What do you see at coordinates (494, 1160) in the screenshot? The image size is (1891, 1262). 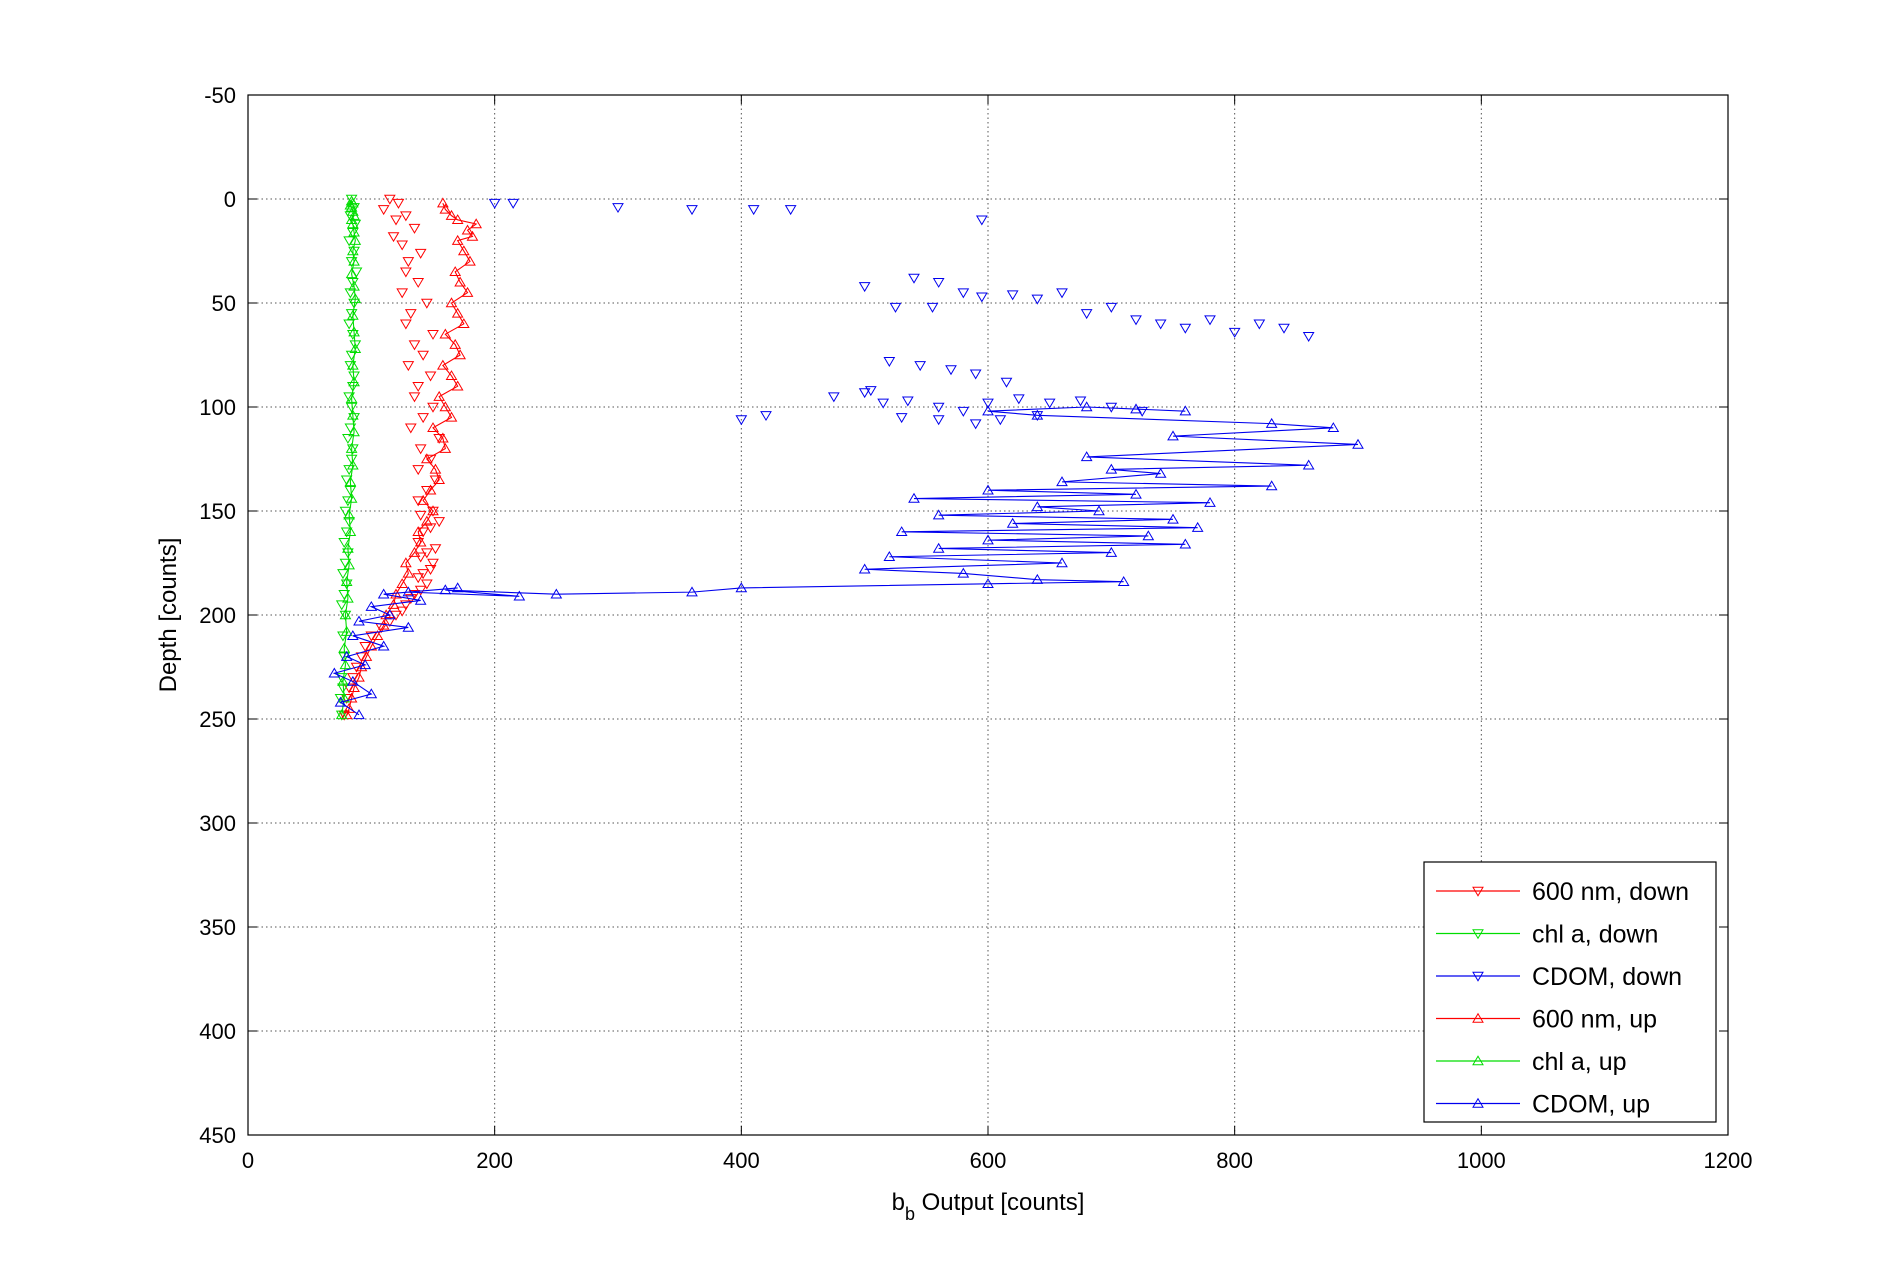 I see `x-tick-label: 200` at bounding box center [494, 1160].